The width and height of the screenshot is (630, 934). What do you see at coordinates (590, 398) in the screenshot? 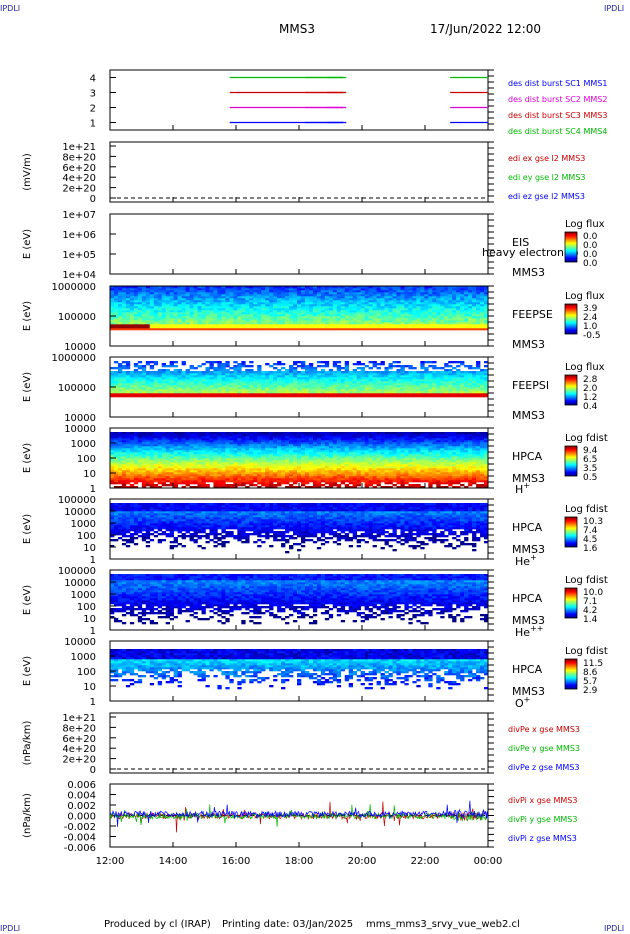
I see `panel-feepsi-colorbar-value-2: 1.2` at bounding box center [590, 398].